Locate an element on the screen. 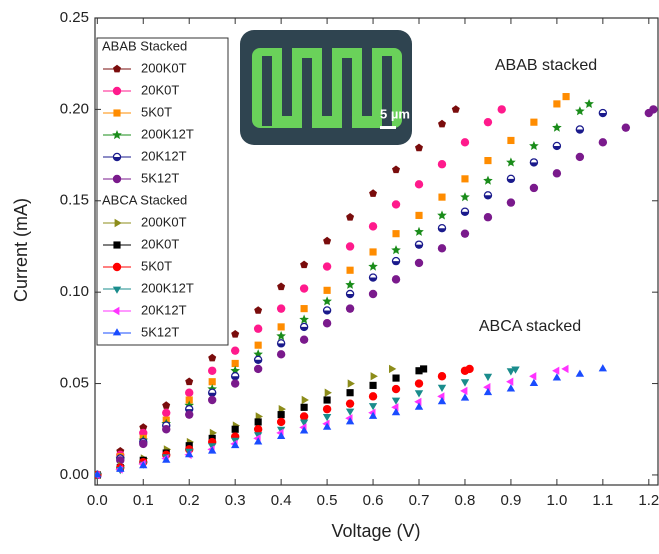 The height and width of the screenshot is (554, 659). legend-group-title: ABAB Stacked is located at coordinates (144, 45).